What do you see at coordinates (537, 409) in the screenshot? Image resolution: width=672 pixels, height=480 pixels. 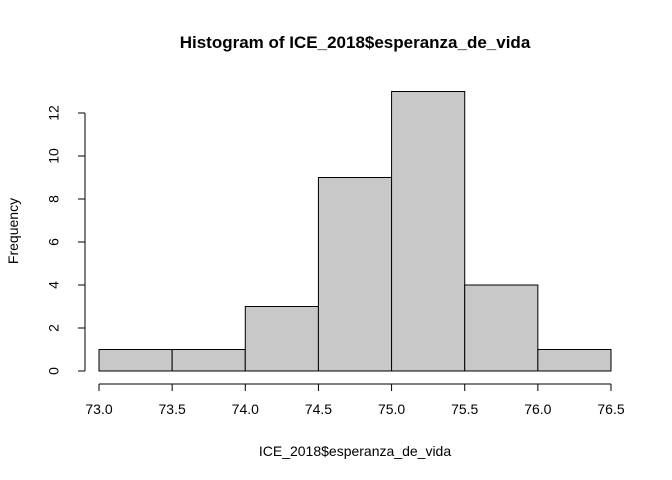 I see `x-tick-label: 76.0` at bounding box center [537, 409].